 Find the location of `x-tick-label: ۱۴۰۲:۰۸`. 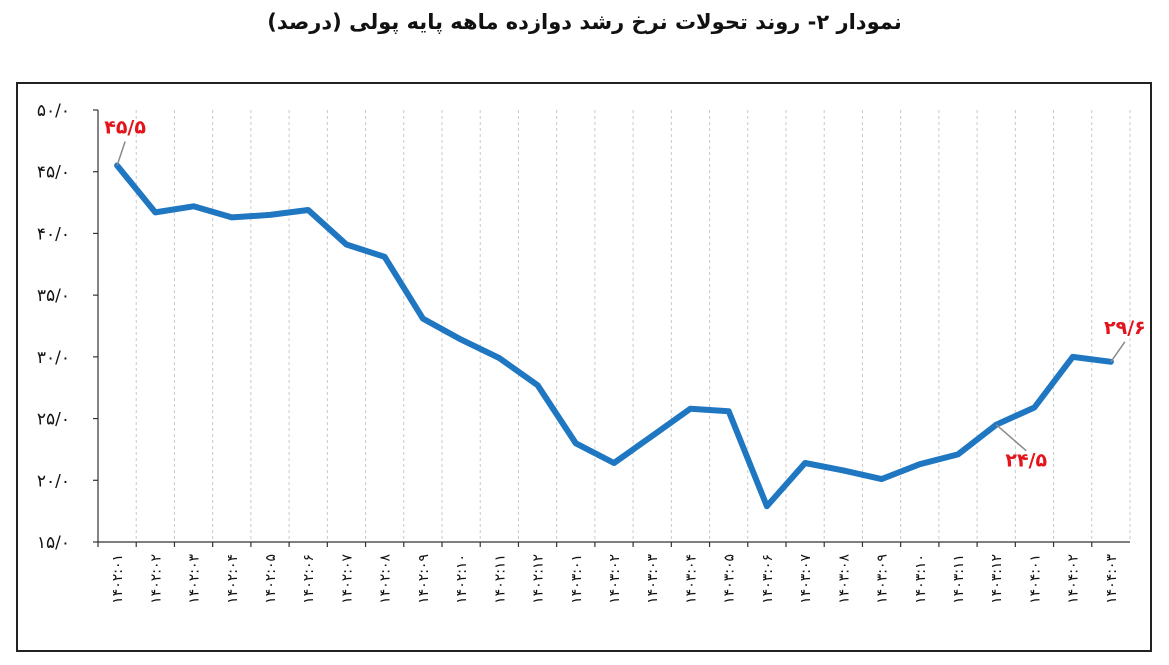

x-tick-label: ۱۴۰۲:۰۸ is located at coordinates (386, 579).